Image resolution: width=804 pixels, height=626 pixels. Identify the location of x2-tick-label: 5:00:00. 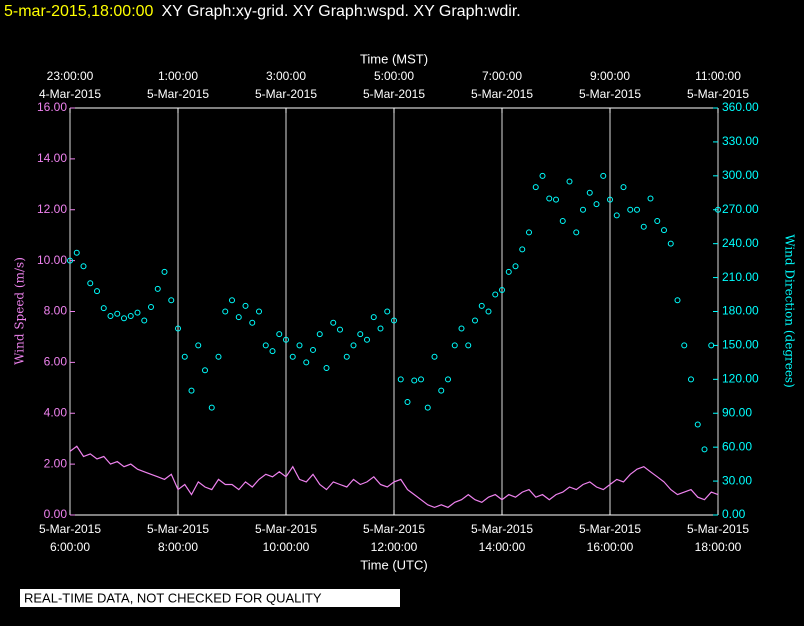
(394, 76).